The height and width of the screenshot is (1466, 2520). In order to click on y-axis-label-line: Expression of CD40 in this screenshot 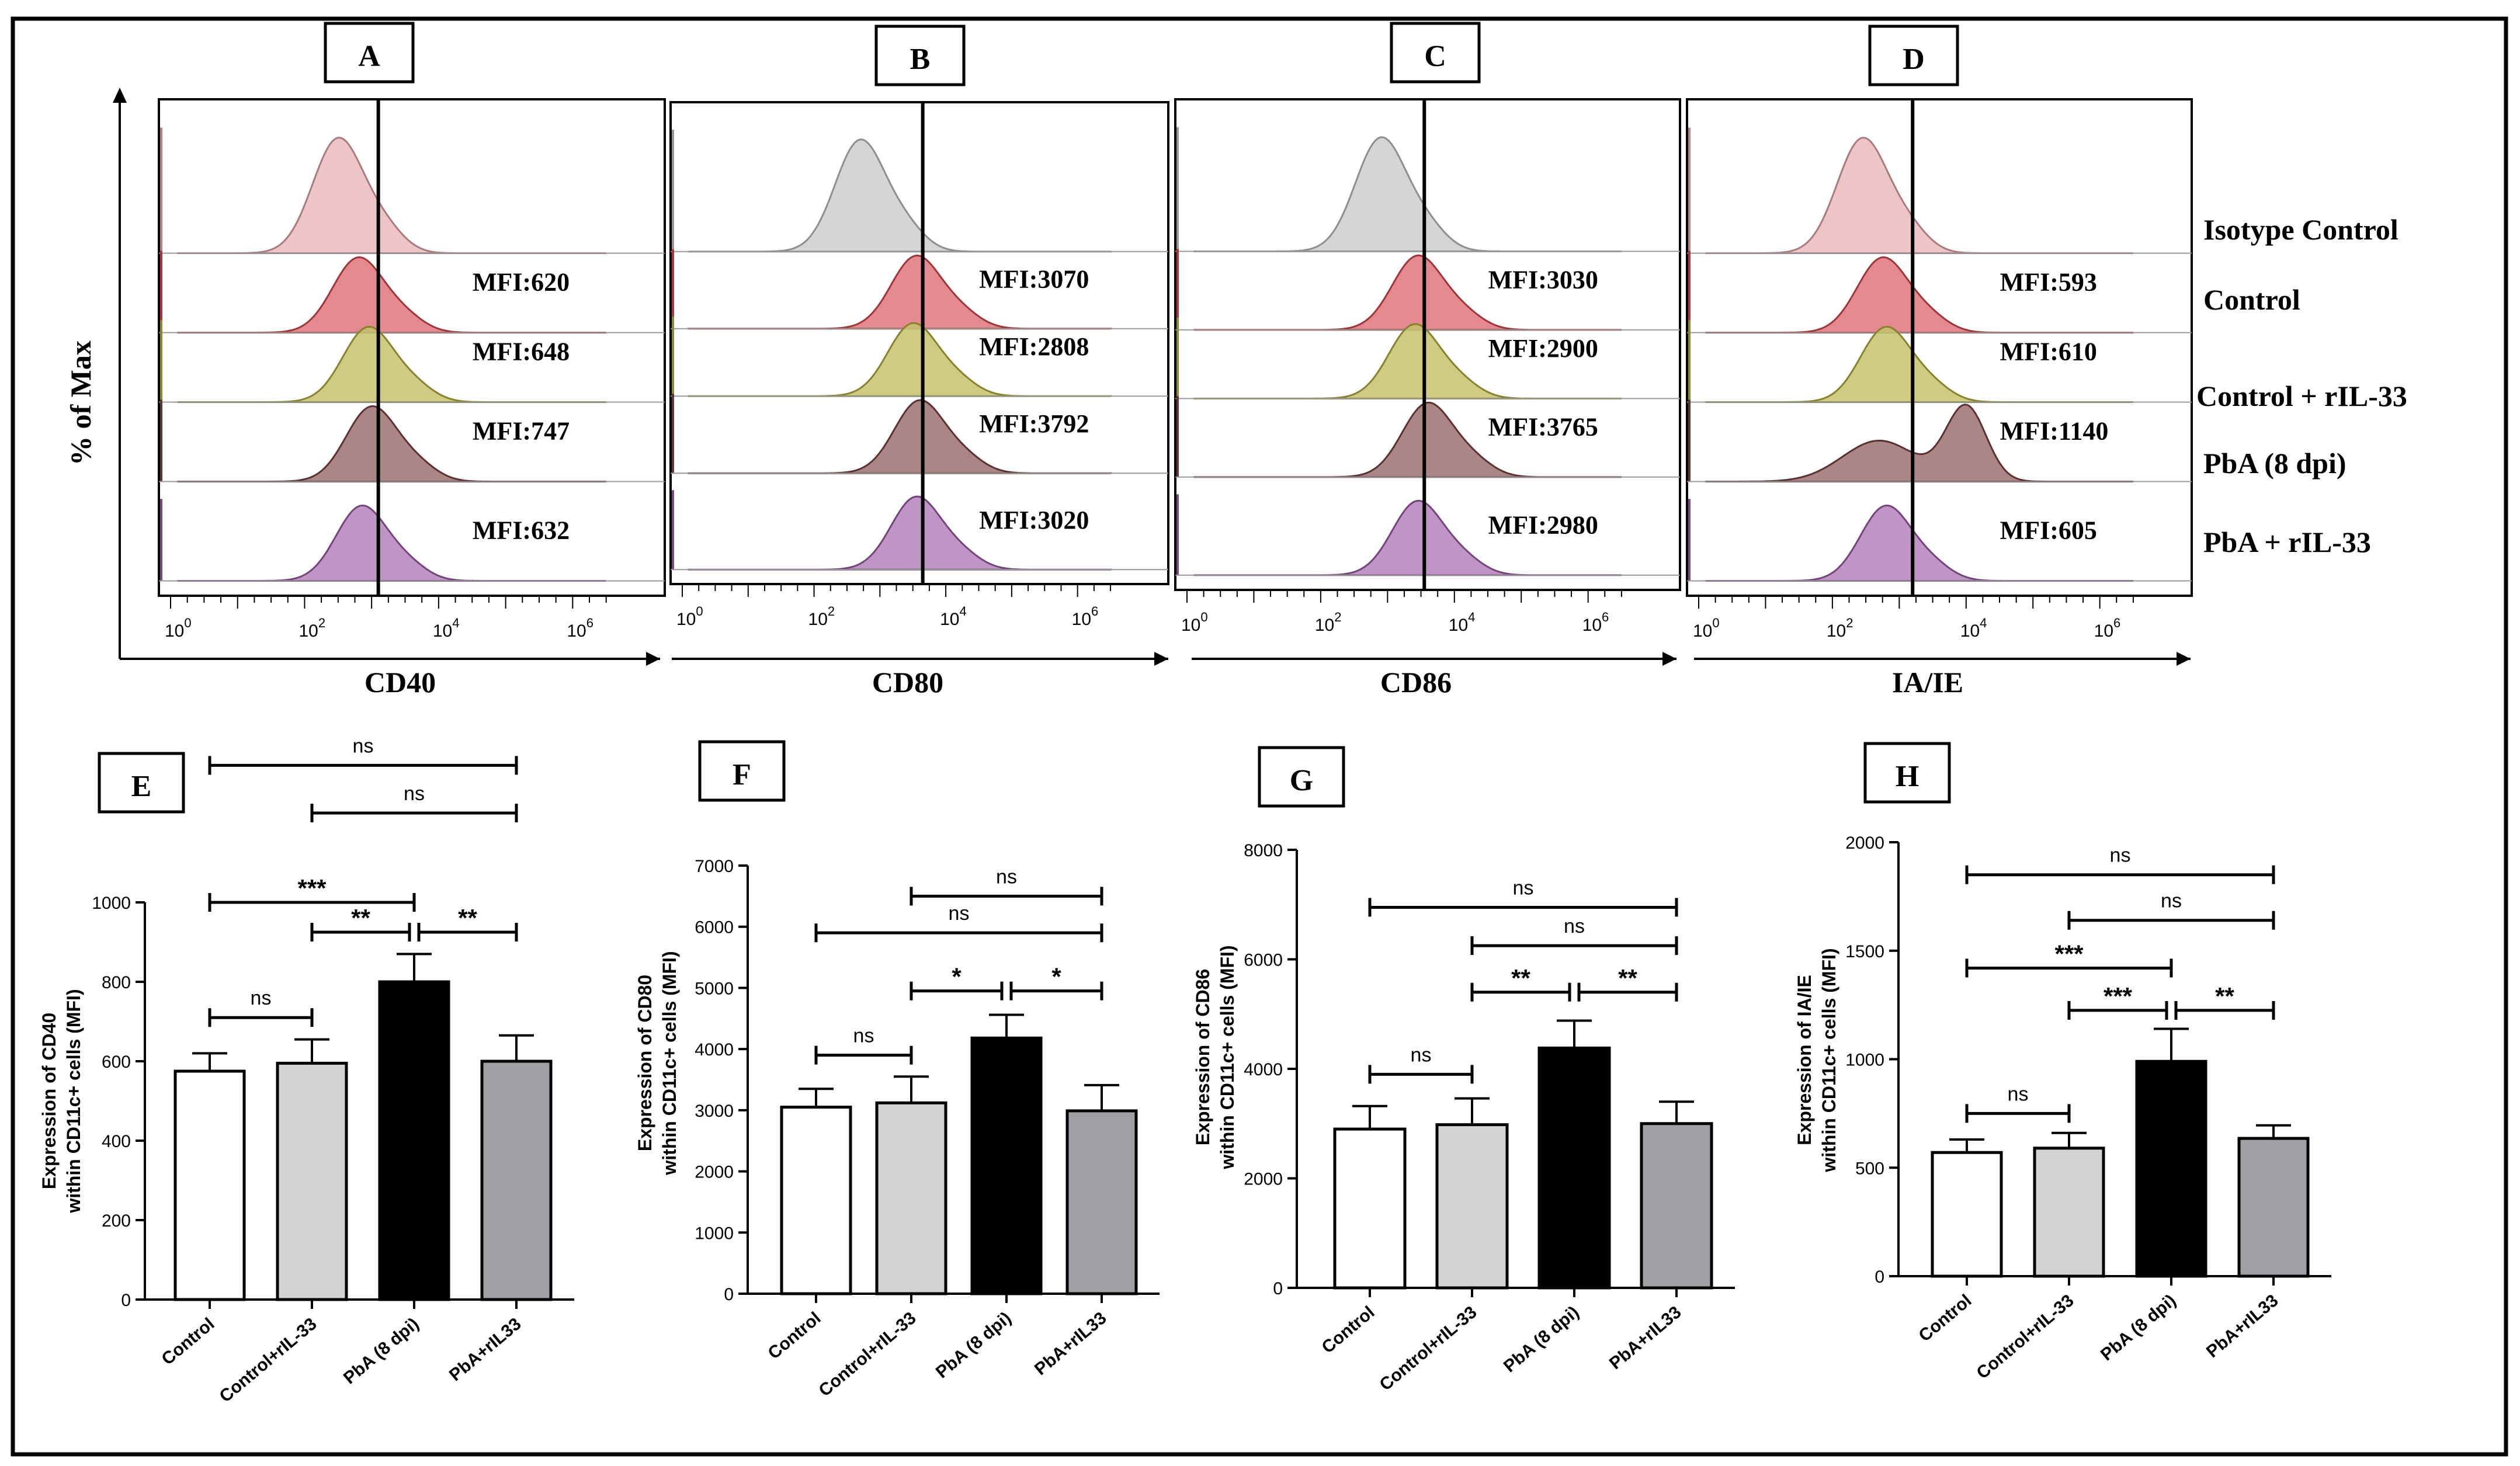, I will do `click(49, 1101)`.